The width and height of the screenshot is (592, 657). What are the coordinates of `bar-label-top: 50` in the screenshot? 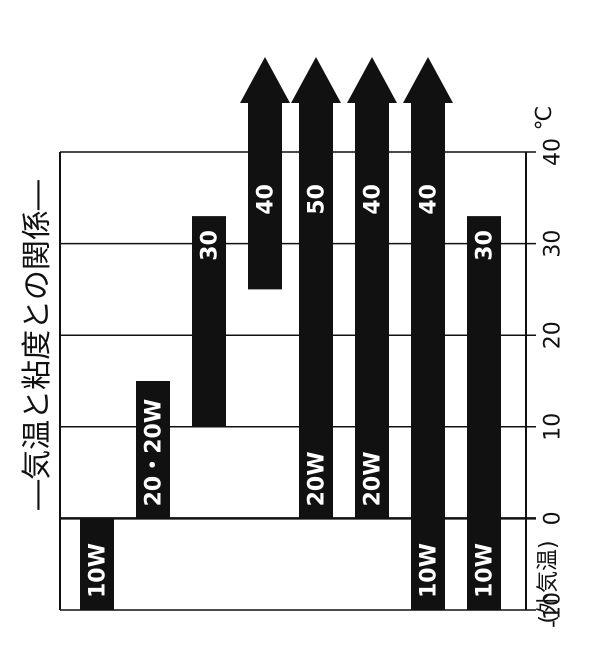 It's located at (317, 199).